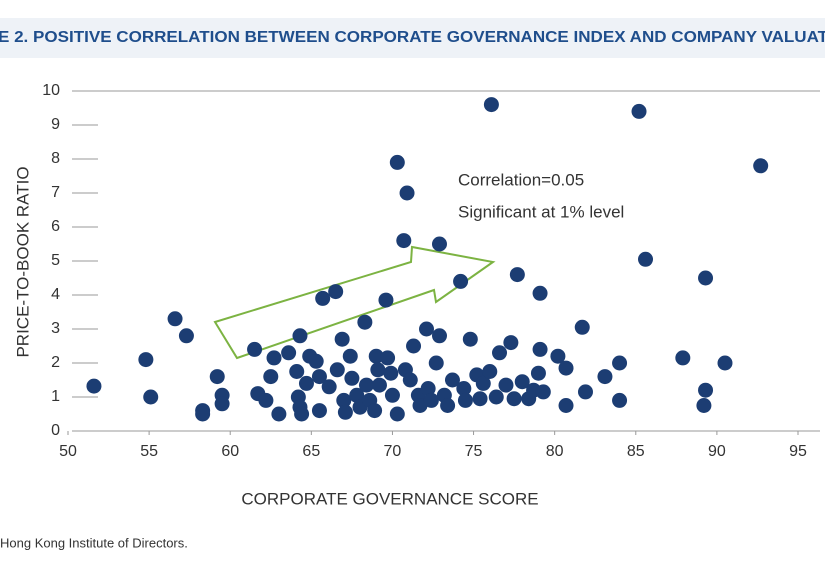 The image size is (825, 575). What do you see at coordinates (55, 158) in the screenshot?
I see `y-tick-label: 8` at bounding box center [55, 158].